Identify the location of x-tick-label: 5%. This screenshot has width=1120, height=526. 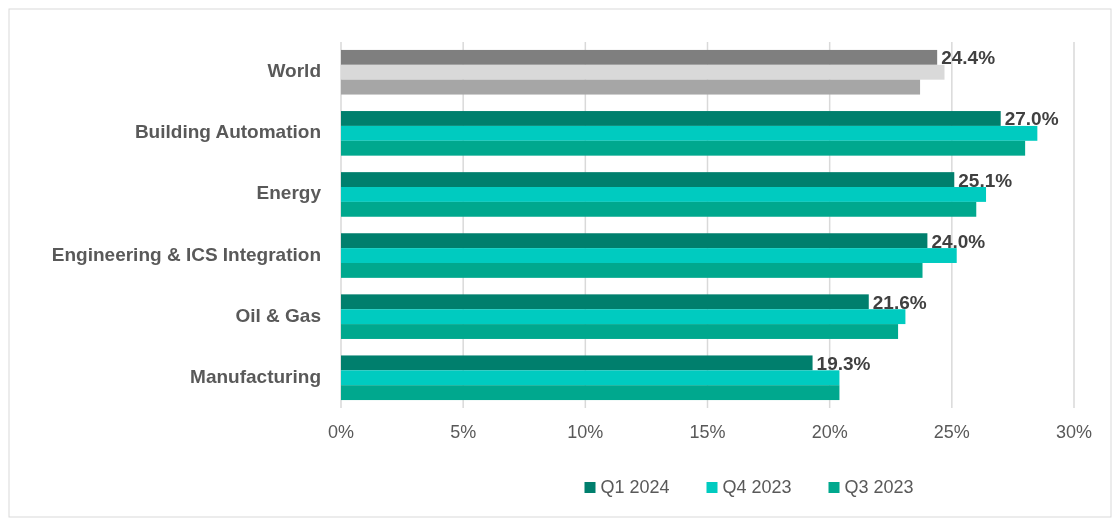
(463, 432).